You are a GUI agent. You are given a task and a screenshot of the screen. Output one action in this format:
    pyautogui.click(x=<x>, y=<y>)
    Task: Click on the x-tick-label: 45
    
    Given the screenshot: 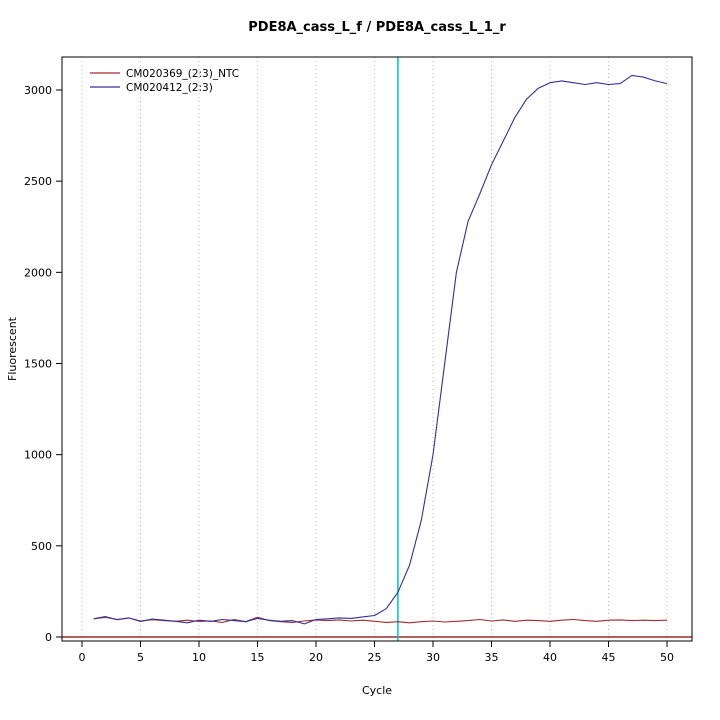 What is the action you would take?
    pyautogui.click(x=609, y=657)
    